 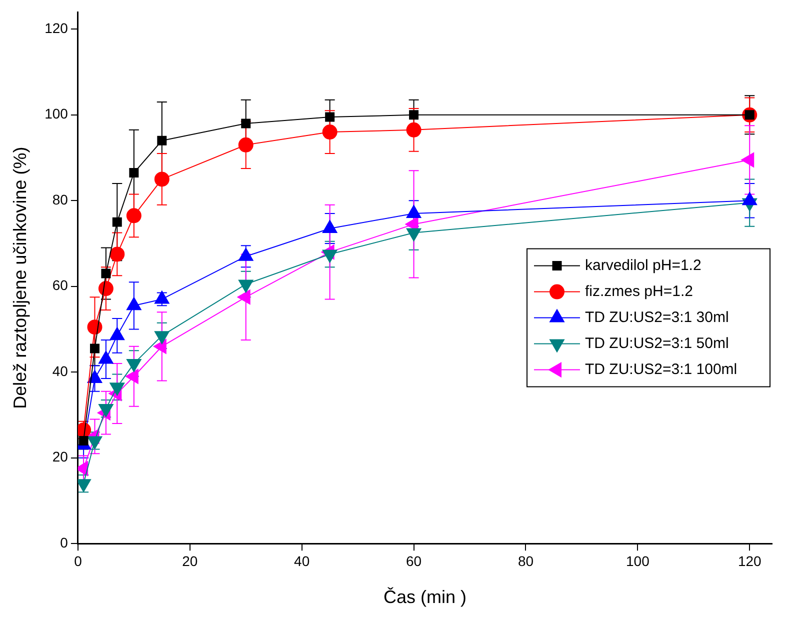 I want to click on legend-label: TD ZU:US2=3:1 100ml, so click(x=661, y=369).